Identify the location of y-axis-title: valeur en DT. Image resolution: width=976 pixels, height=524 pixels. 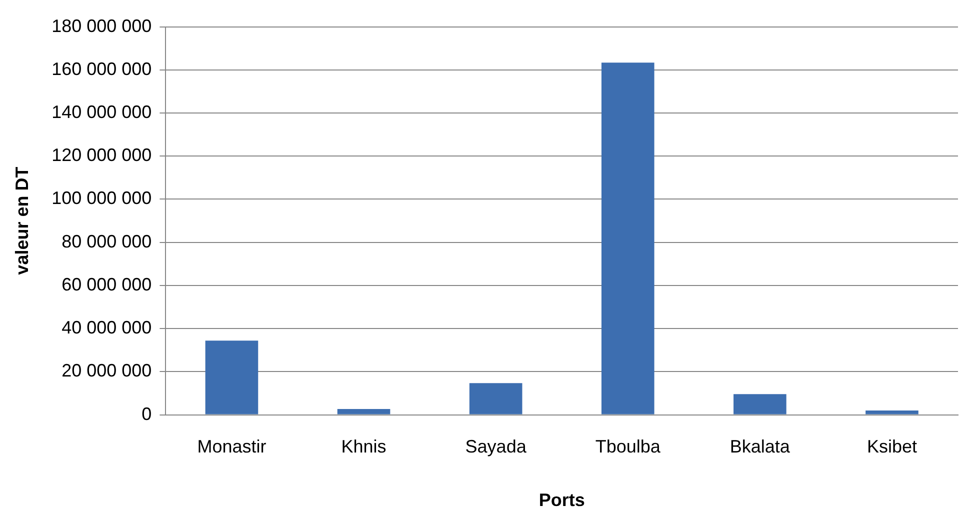
(22, 220).